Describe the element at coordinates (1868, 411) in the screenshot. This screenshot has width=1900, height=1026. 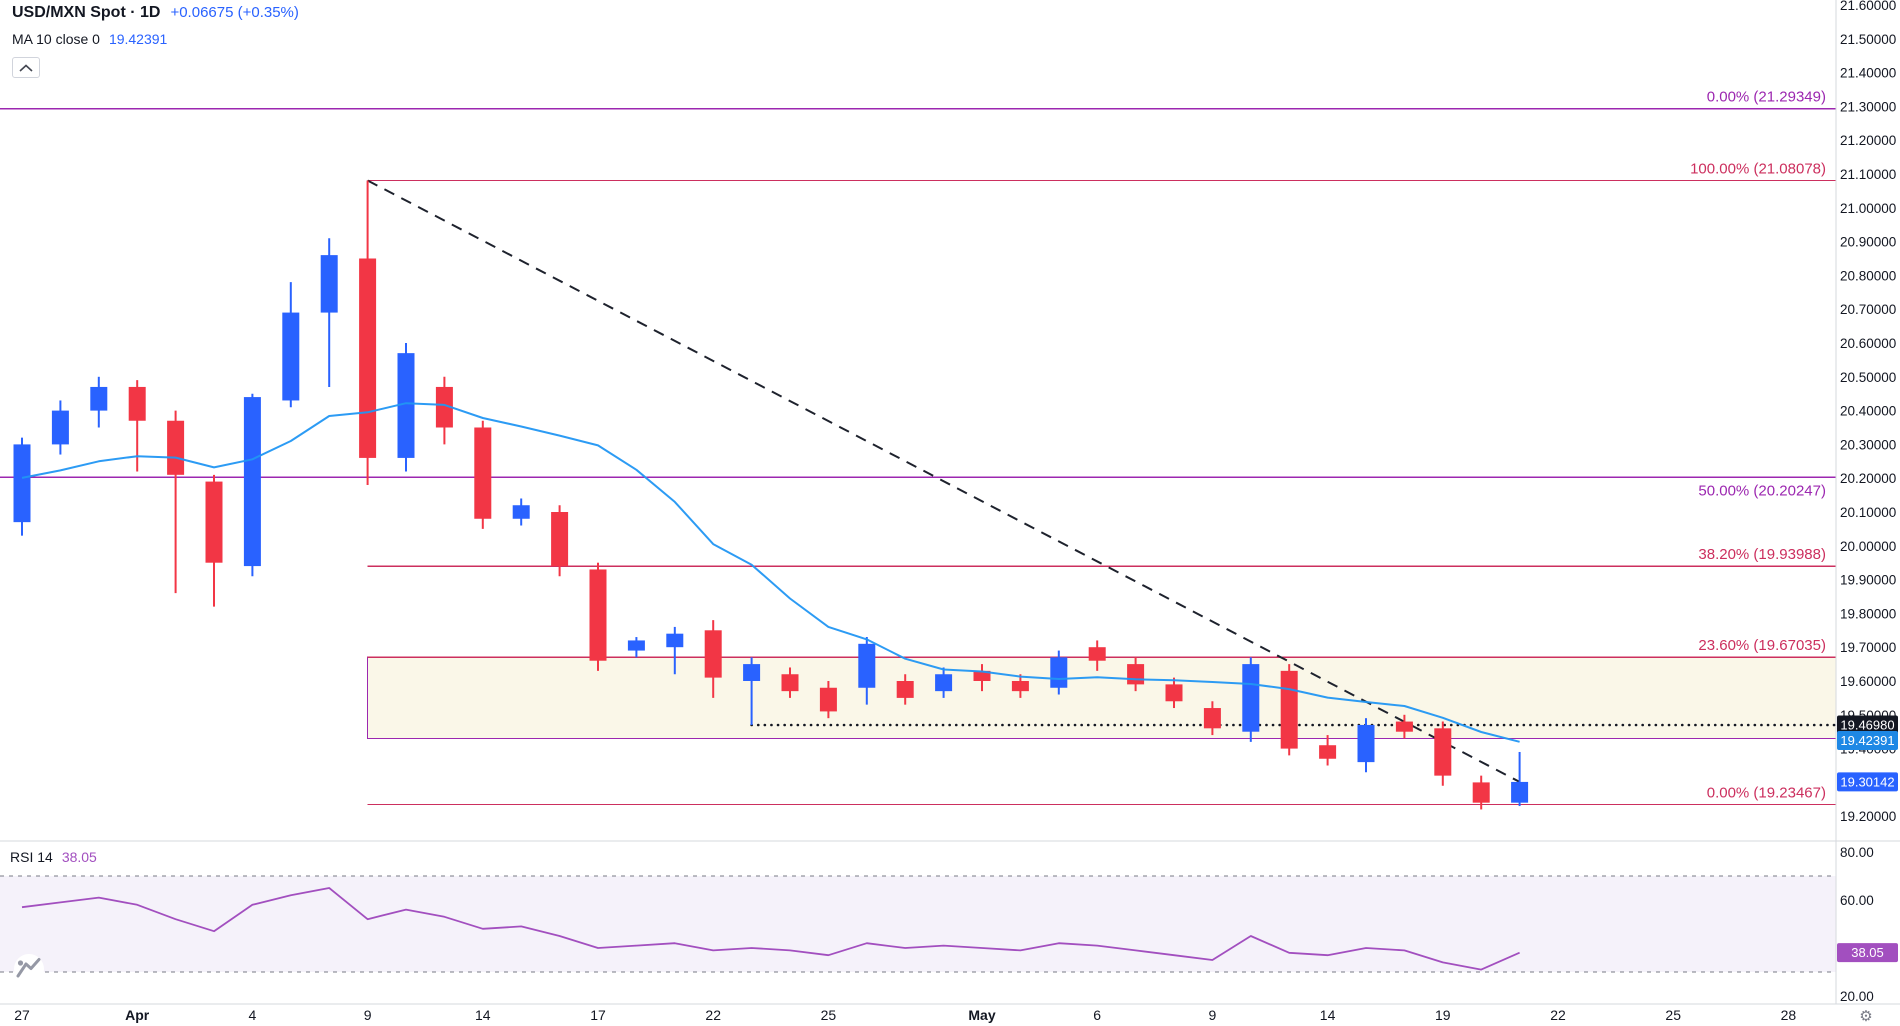
I see `price-axis-label: 20.40000` at that location.